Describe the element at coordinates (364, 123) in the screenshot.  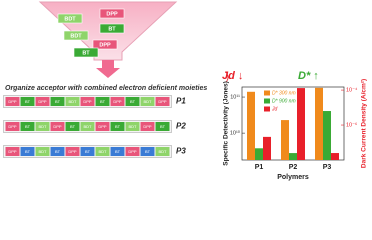
I see `y2-axis-label: Dark Current Density (A/cm²)` at that location.